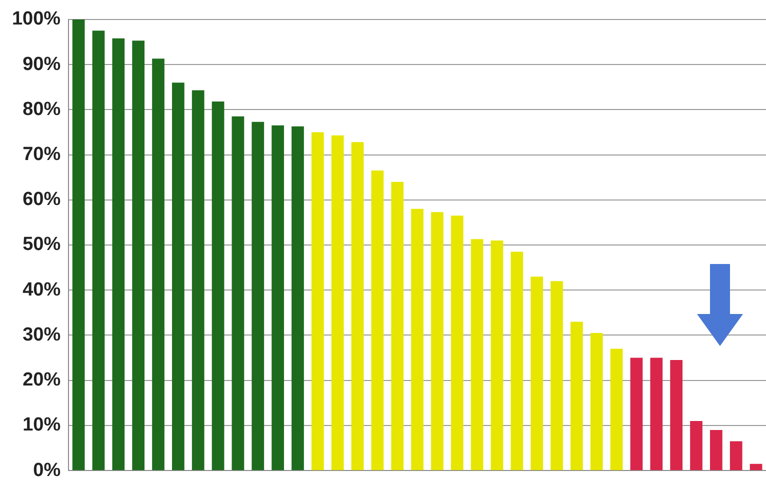 The width and height of the screenshot is (766, 490). Describe the element at coordinates (41, 245) in the screenshot. I see `y-tick-label: 50%` at that location.